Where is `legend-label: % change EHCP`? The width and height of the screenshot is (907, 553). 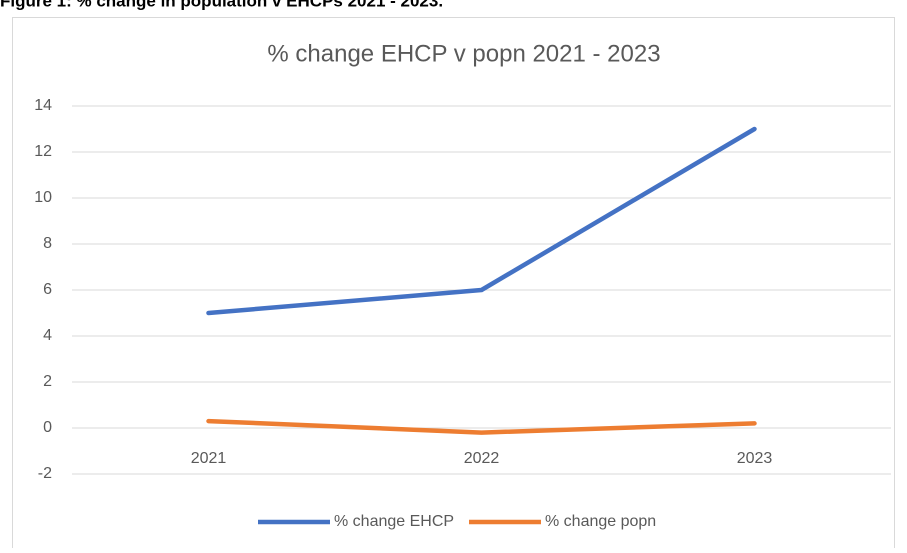 legend-label: % change EHCP is located at coordinates (394, 521).